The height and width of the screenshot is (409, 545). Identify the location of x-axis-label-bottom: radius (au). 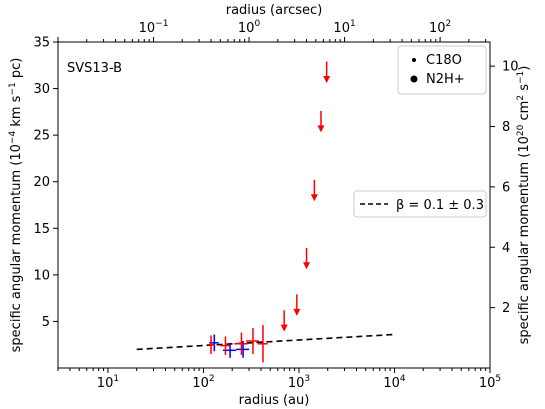
(274, 400).